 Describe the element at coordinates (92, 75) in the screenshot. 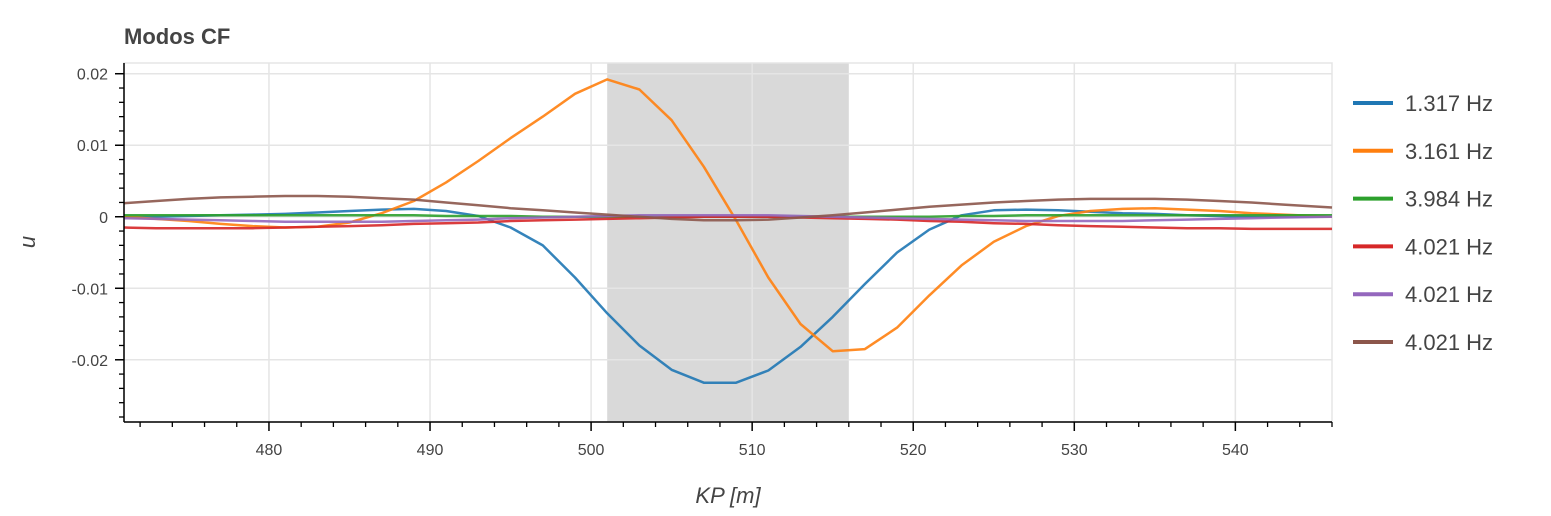

I see `y-tick-label: 0.02` at that location.